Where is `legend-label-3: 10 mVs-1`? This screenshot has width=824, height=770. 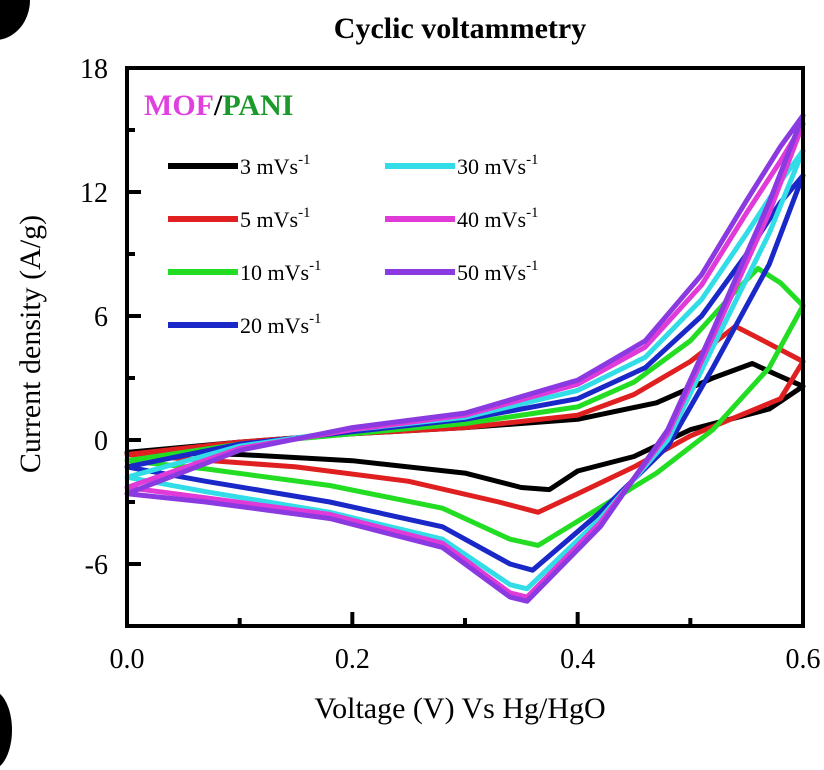
legend-label-3: 10 mVs-1 is located at coordinates (281, 271).